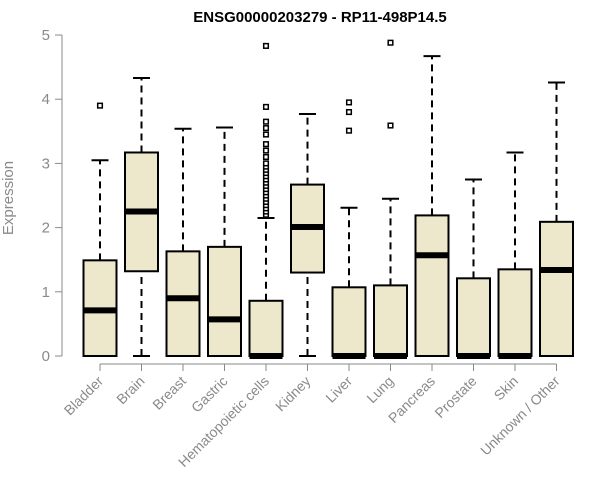  What do you see at coordinates (52, 196) in the screenshot?
I see `y-axis: 0 1 2 3 4 5` at bounding box center [52, 196].